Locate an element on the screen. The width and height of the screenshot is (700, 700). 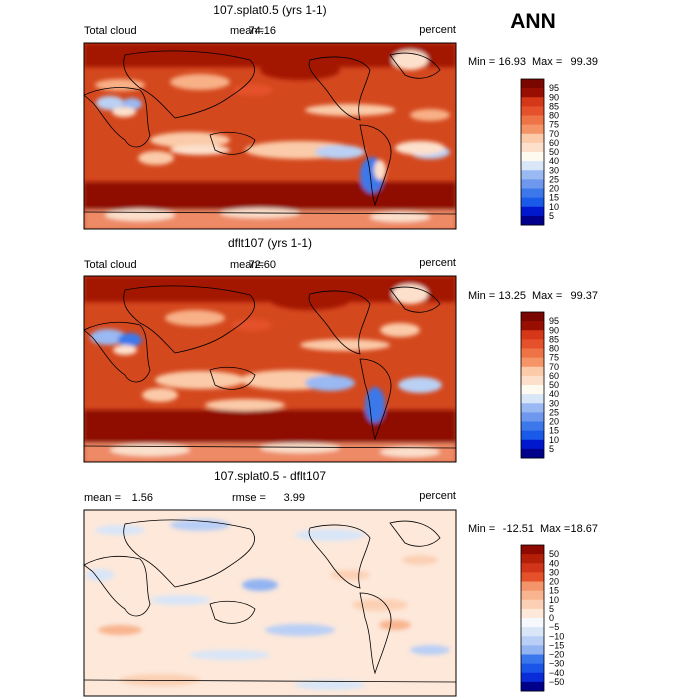
colorbar-tick-label: −20 is located at coordinates (556, 655).